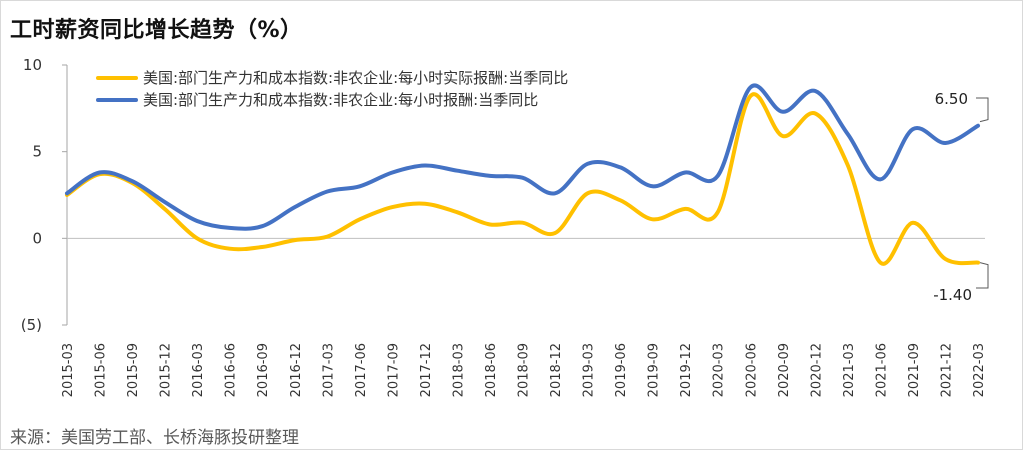  Describe the element at coordinates (328, 370) in the screenshot. I see `x-tick-label: 2017-03` at that location.